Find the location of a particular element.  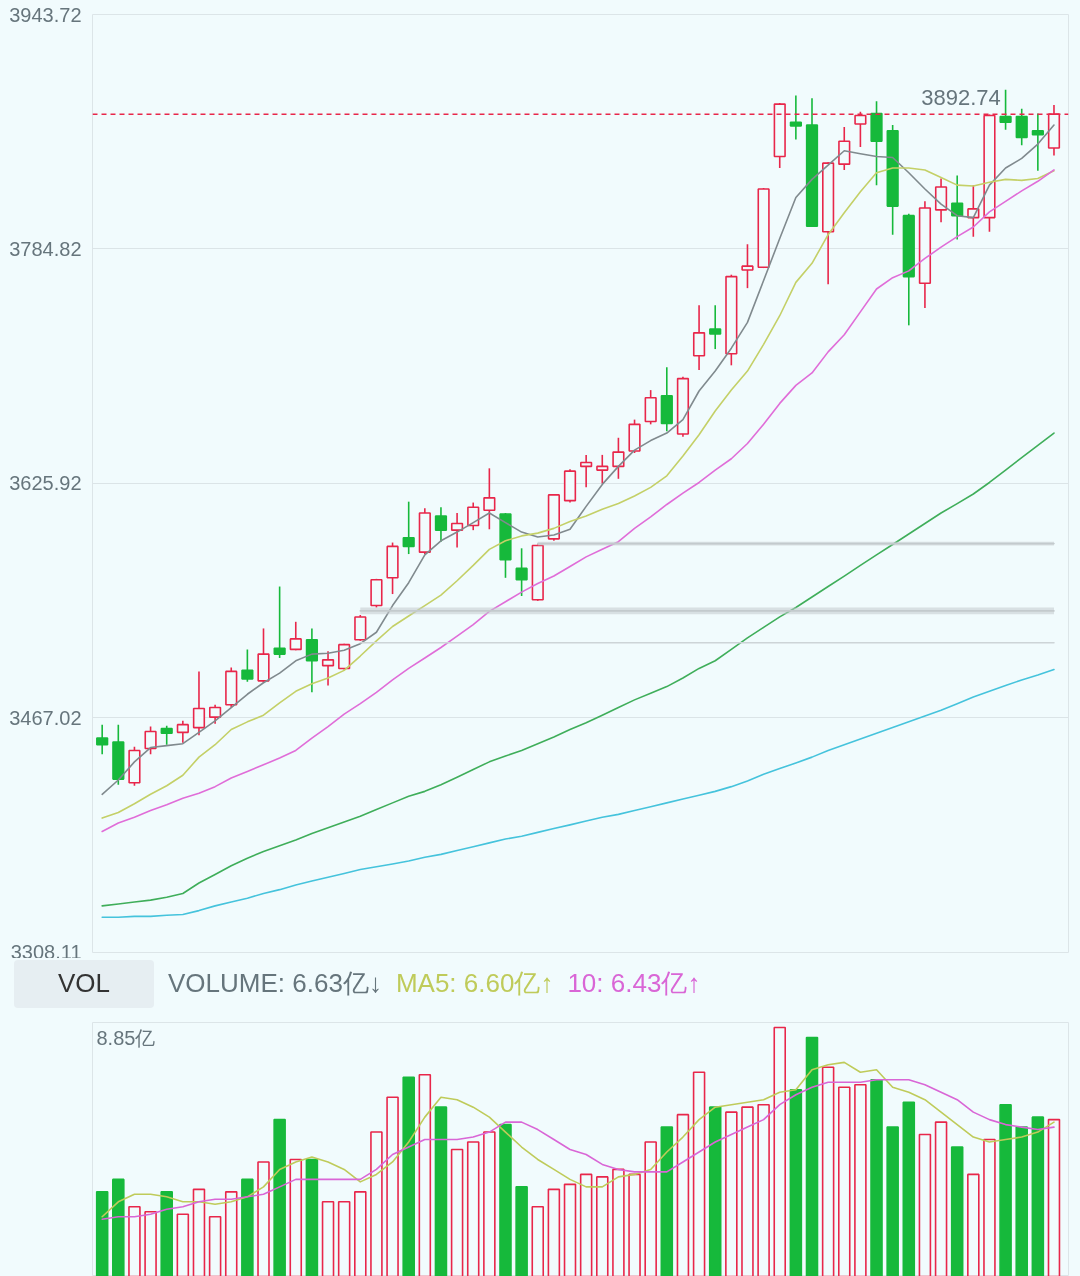

annotation: 3892.74 is located at coordinates (961, 97).